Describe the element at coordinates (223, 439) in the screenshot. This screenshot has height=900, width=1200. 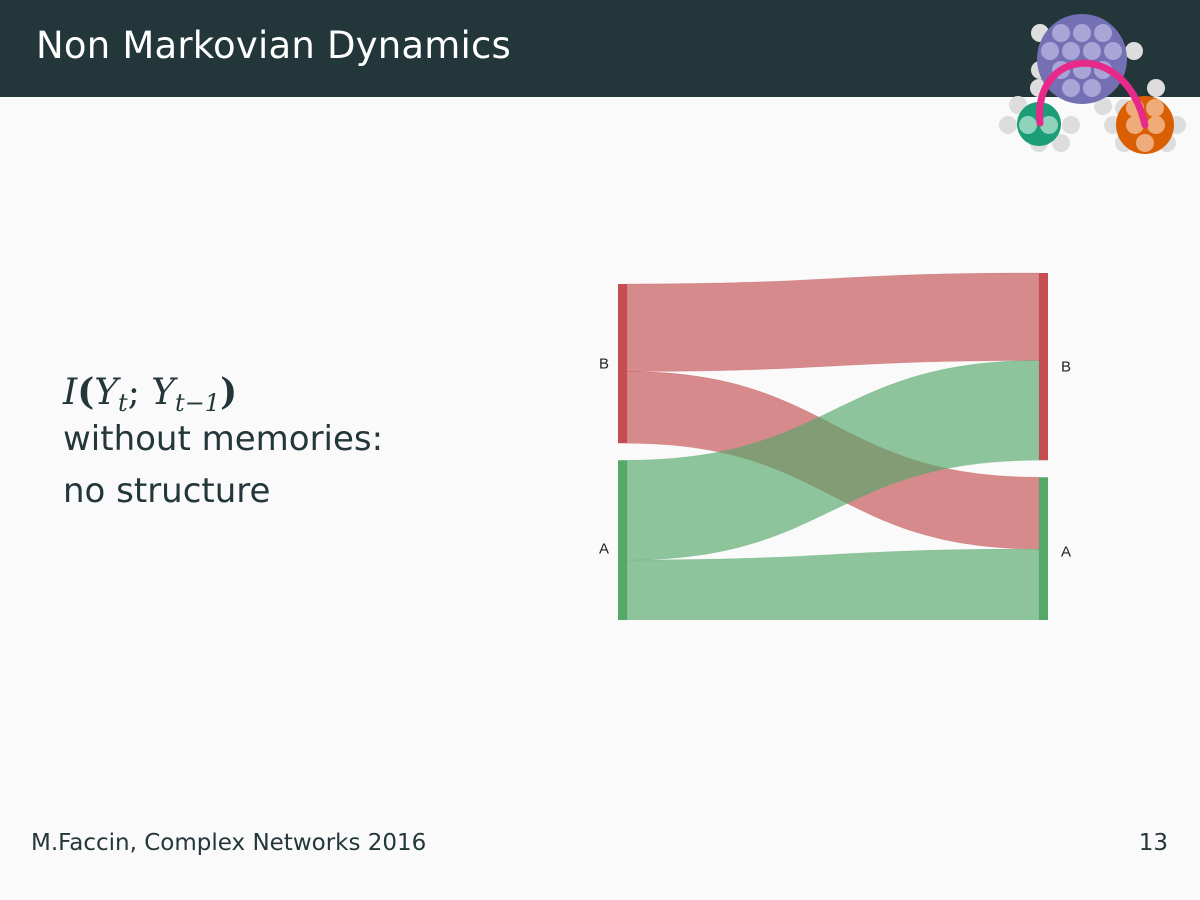
I see `text-line-1: without memories:` at that location.